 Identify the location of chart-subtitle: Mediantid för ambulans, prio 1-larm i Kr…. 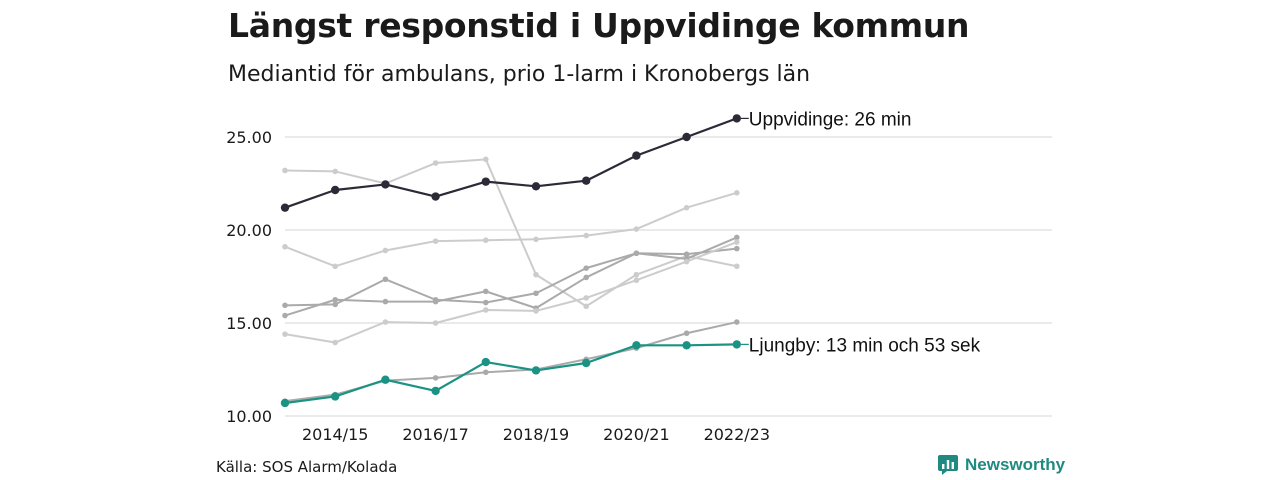
(519, 74).